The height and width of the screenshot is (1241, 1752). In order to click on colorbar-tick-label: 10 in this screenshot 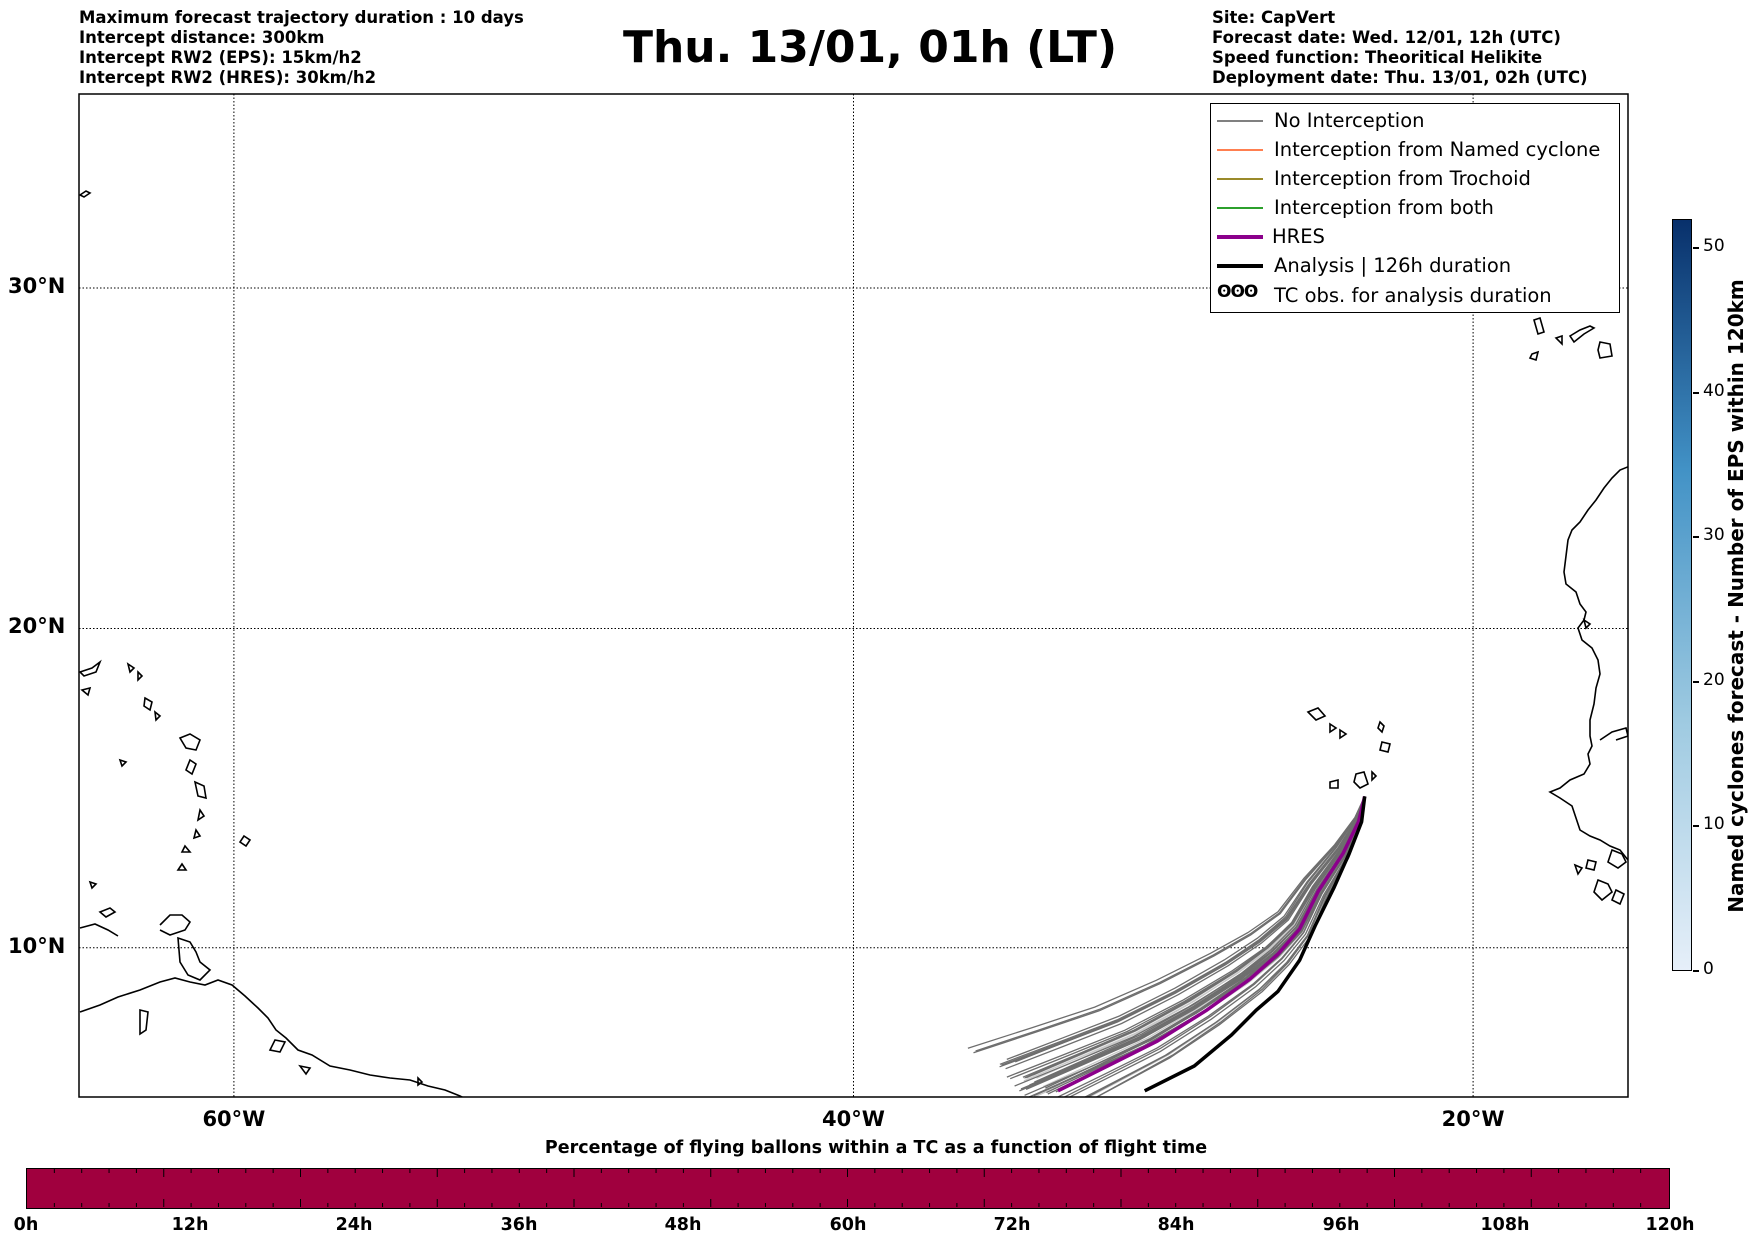, I will do `click(1714, 824)`.